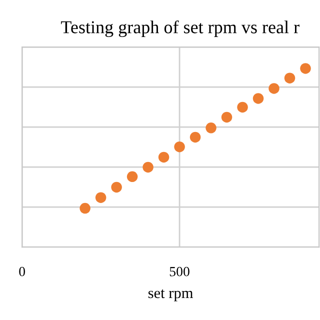 This screenshot has width=320, height=320. Describe the element at coordinates (180, 271) in the screenshot. I see `x-tick-label: 500` at that location.